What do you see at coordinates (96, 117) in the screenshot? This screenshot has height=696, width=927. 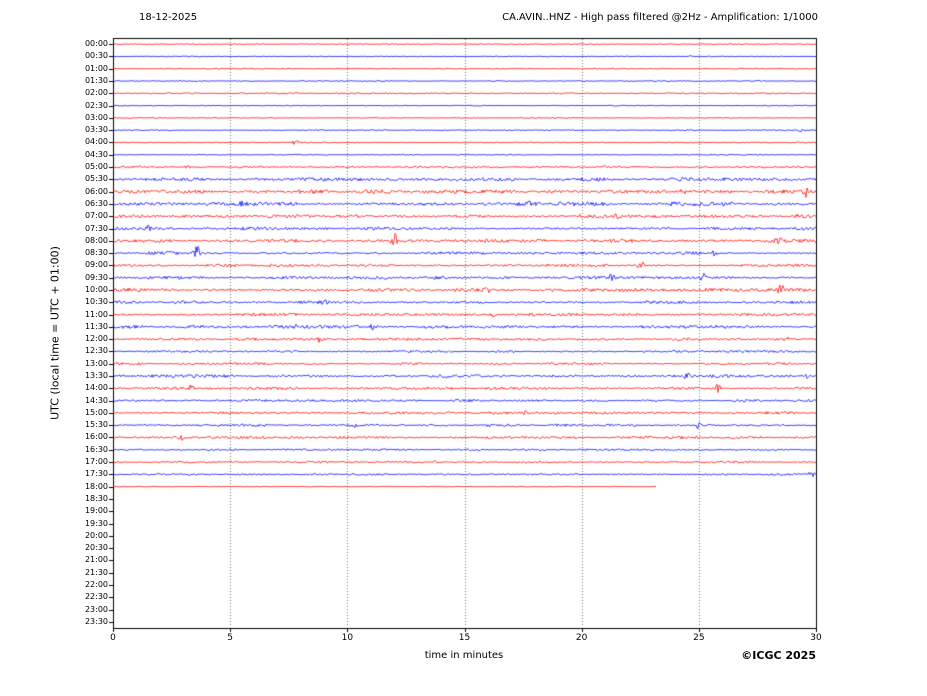 I see `y-axis-label: 03:00` at bounding box center [96, 117].